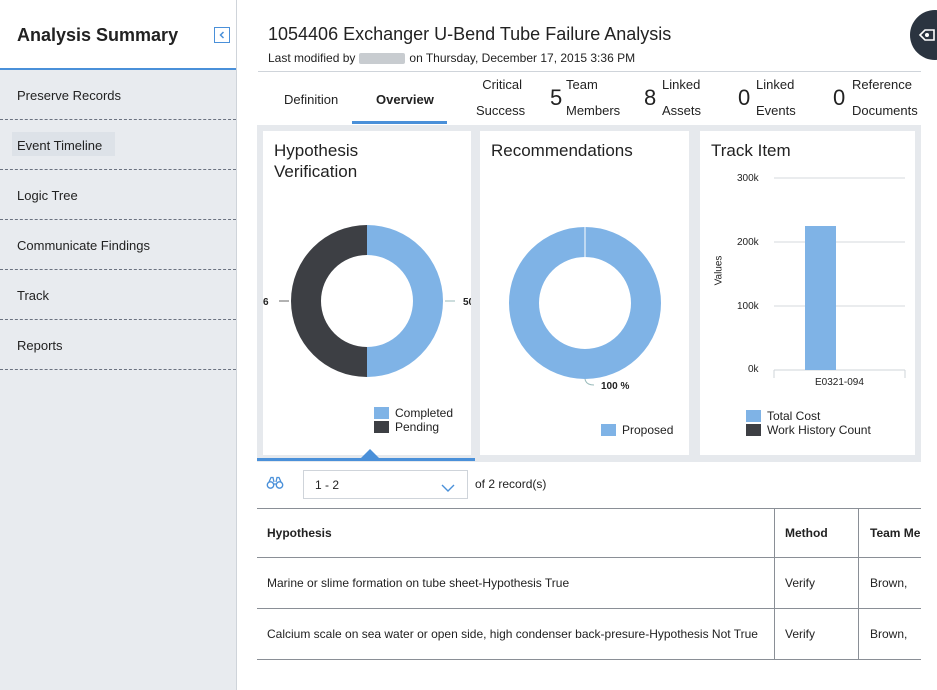 Image resolution: width=937 pixels, height=690 pixels. Describe the element at coordinates (593, 110) in the screenshot. I see `tab-label-line: Members` at that location.